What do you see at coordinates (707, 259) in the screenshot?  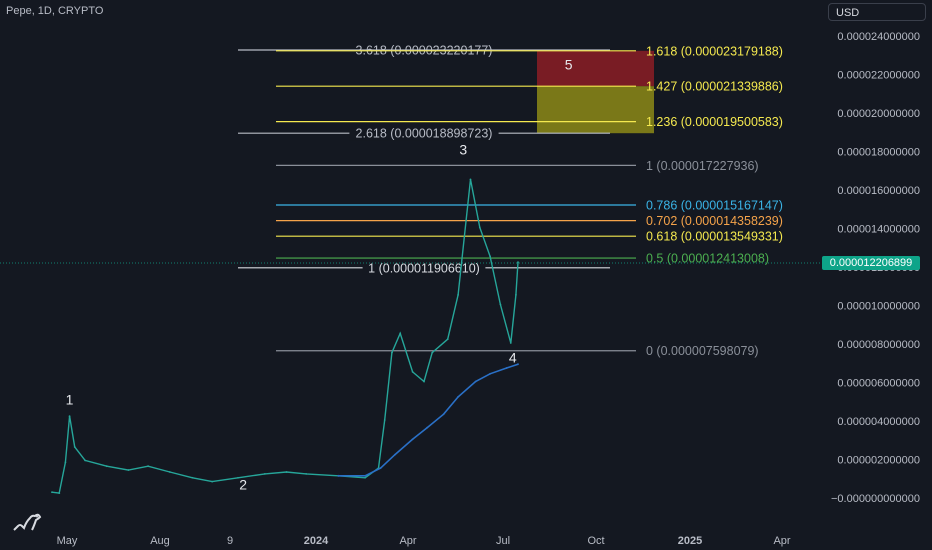 I see `fib-label-9: 0.5 (0.000012413008)` at bounding box center [707, 259].